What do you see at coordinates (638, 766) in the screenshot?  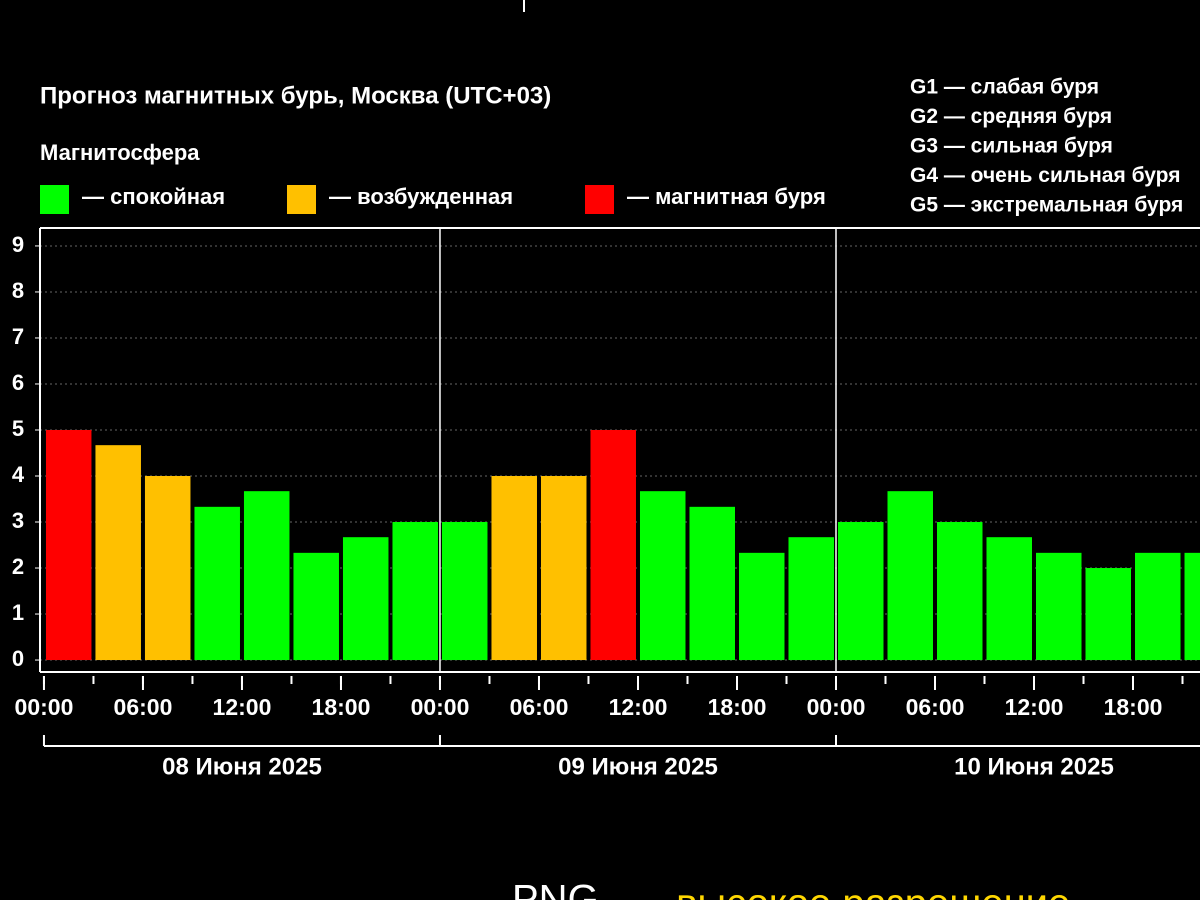 I see `day-label: 09 Июня 2025` at bounding box center [638, 766].